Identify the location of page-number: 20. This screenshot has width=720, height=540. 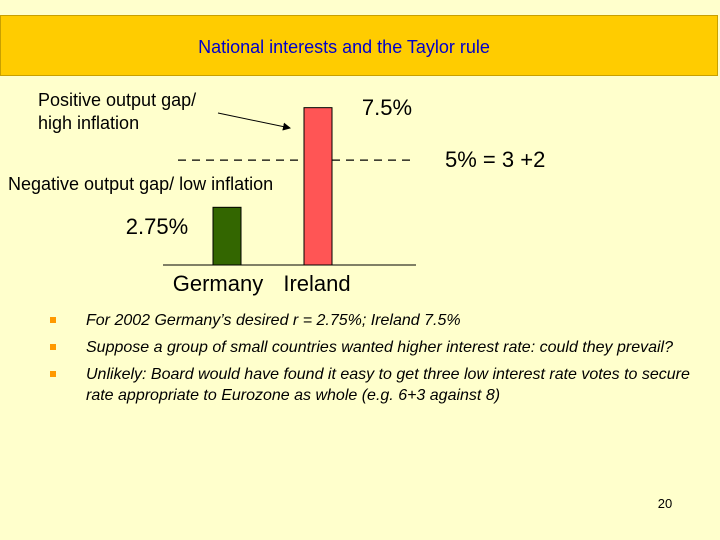
(665, 503).